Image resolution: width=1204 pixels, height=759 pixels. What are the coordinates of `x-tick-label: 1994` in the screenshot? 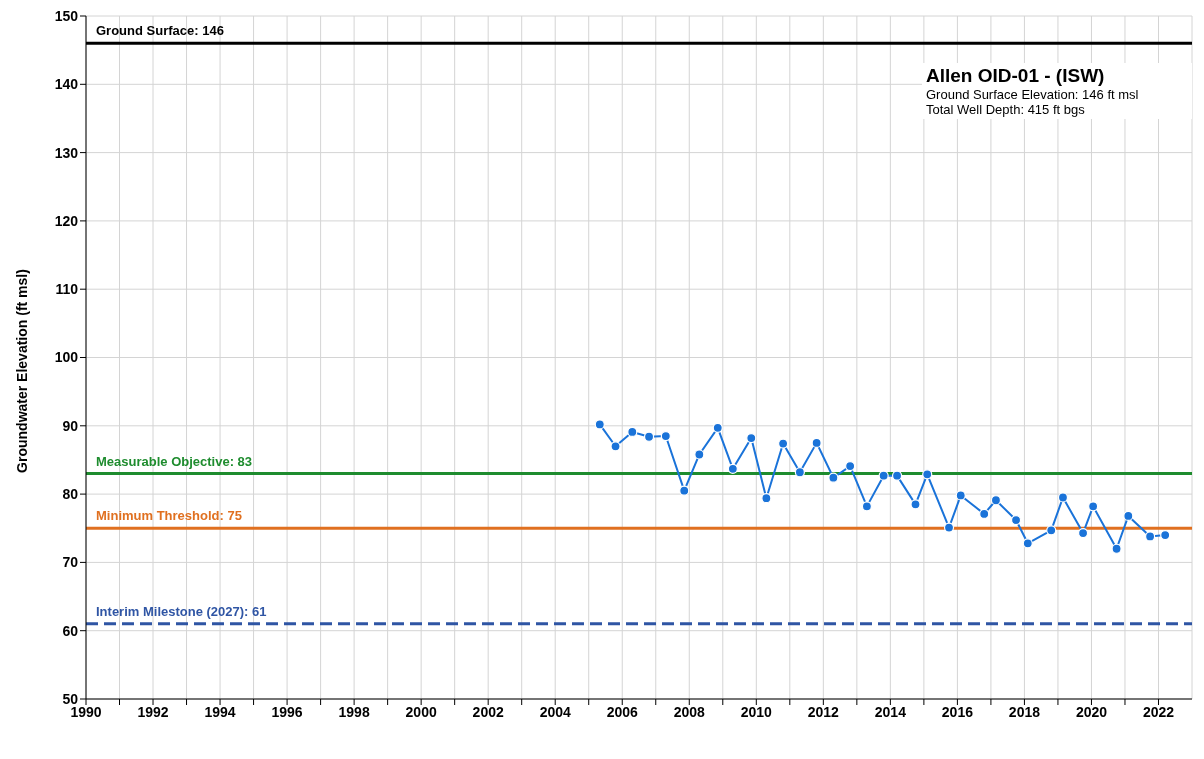 It's located at (220, 711).